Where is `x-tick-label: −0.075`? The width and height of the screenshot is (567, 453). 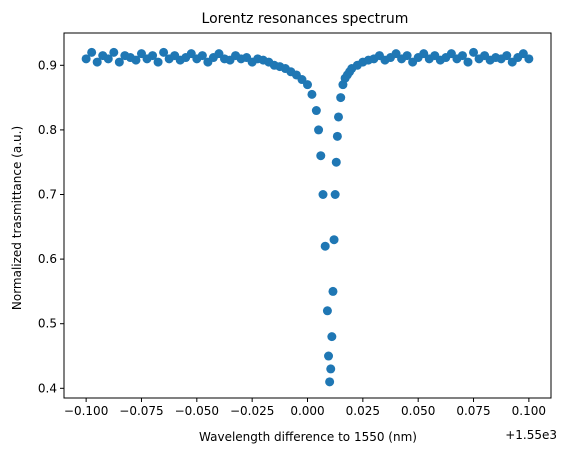 x-tick-label: −0.075 is located at coordinates (141, 411).